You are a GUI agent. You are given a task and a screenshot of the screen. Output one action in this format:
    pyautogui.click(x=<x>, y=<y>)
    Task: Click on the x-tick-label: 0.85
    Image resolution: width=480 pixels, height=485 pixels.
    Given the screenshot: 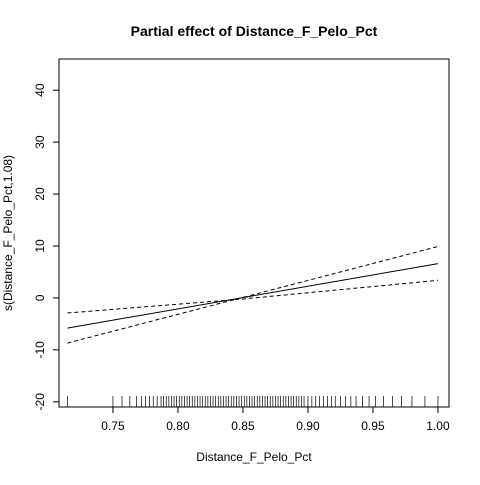 What is the action you would take?
    pyautogui.click(x=243, y=426)
    